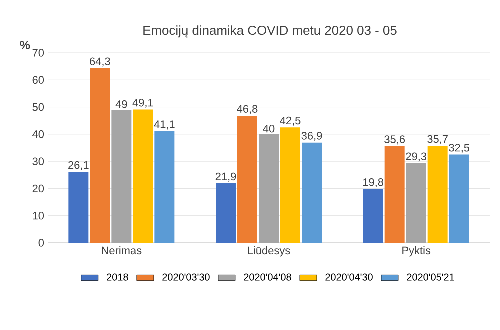  What do you see at coordinates (438, 139) in the screenshot?
I see `data-label: 35,7` at bounding box center [438, 139].